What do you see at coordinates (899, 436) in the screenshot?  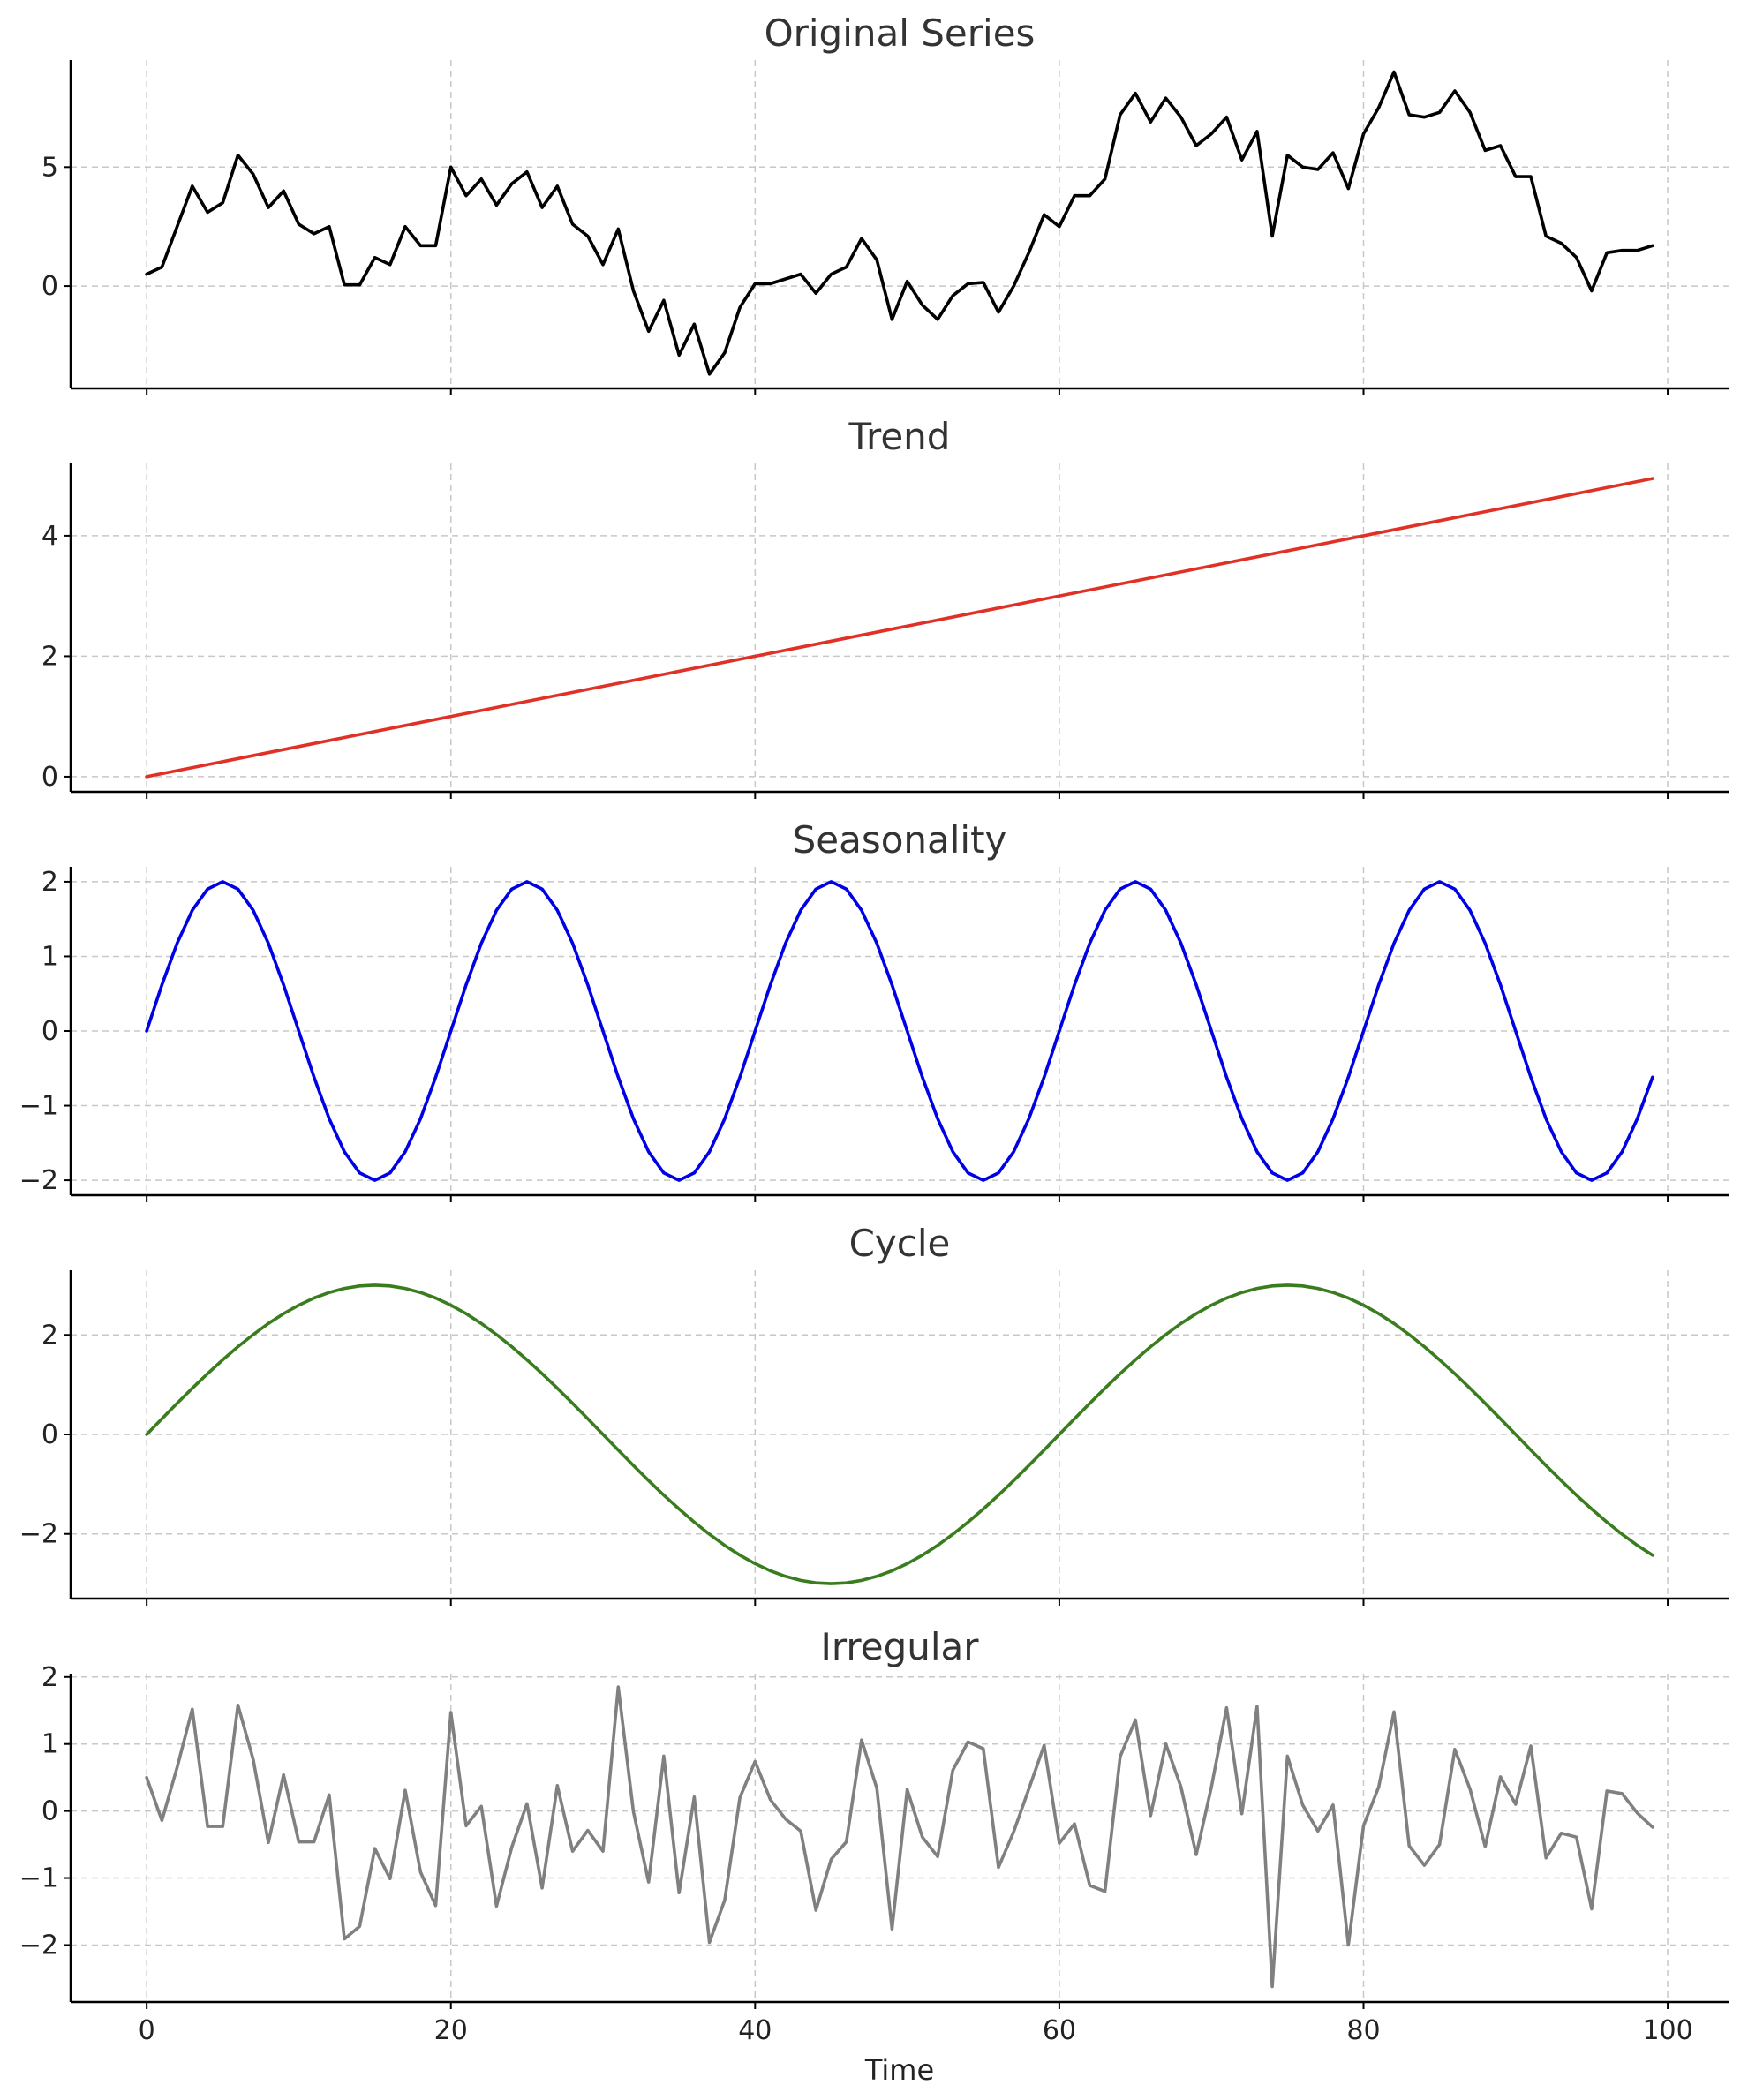 I see `subplot-title-trend: Trend` at bounding box center [899, 436].